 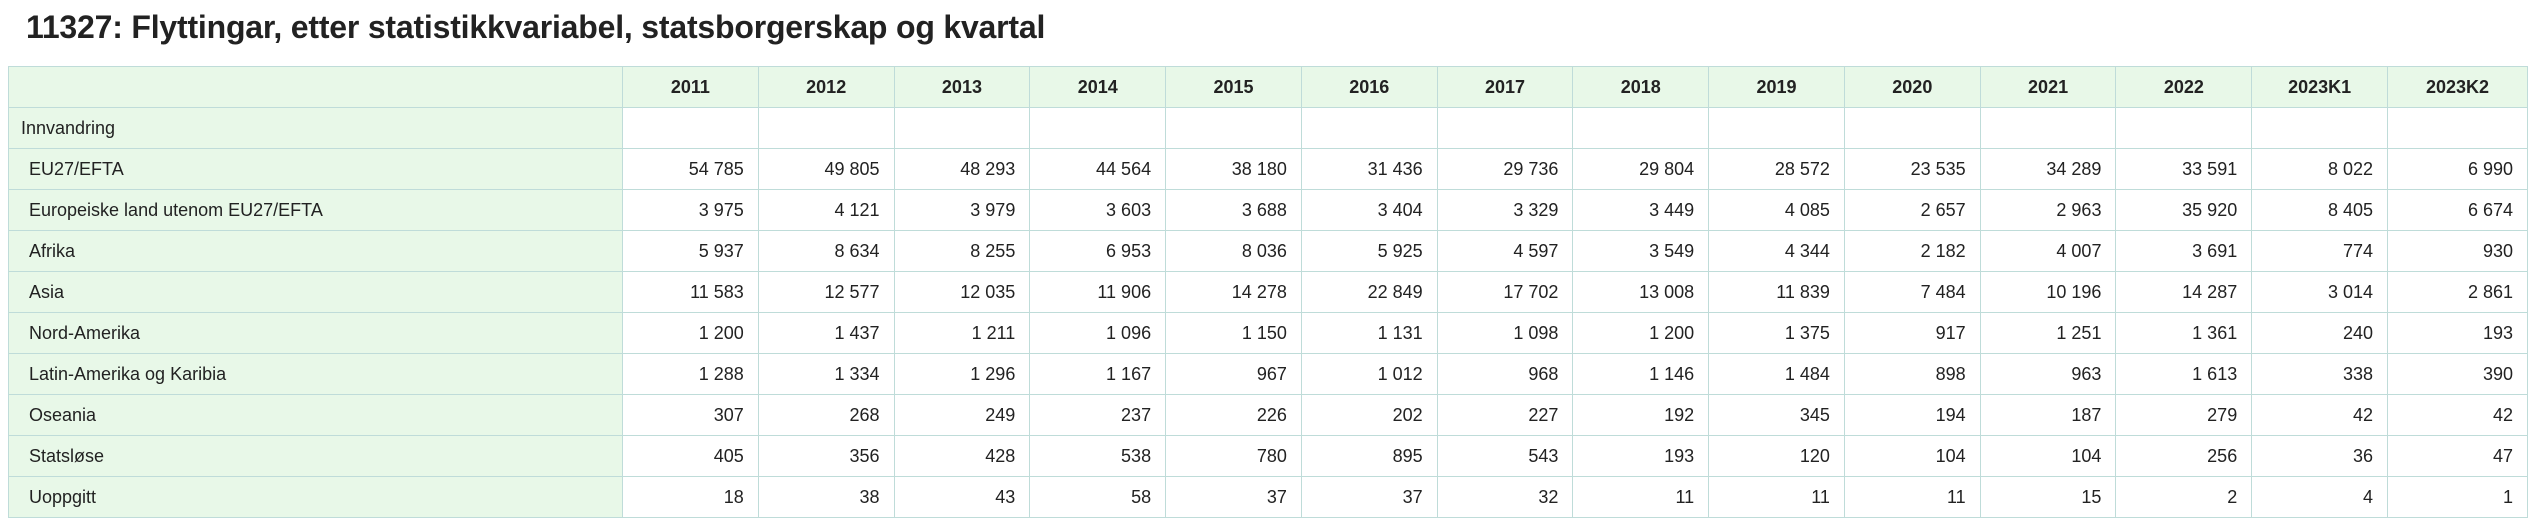 I want to click on value-cell: 4 344, so click(x=1776, y=251).